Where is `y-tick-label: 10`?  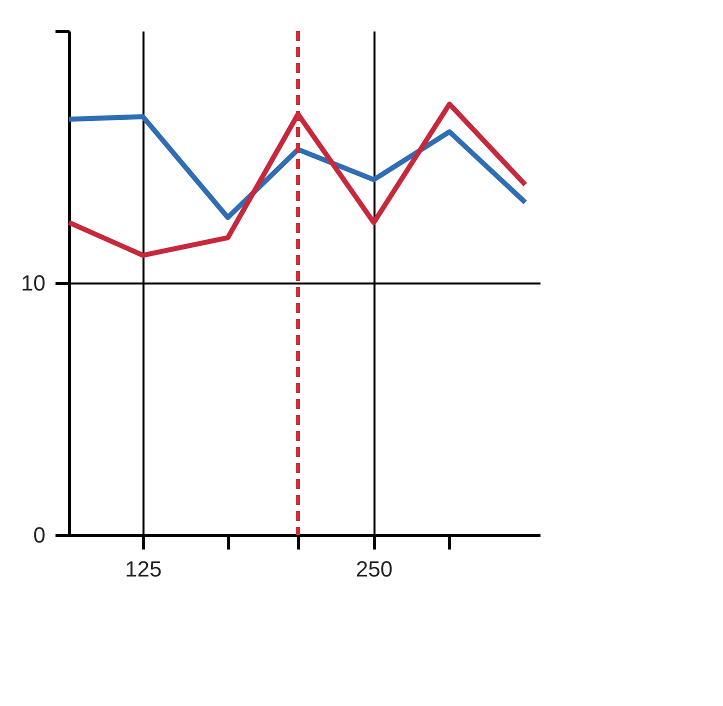 y-tick-label: 10 is located at coordinates (33, 283).